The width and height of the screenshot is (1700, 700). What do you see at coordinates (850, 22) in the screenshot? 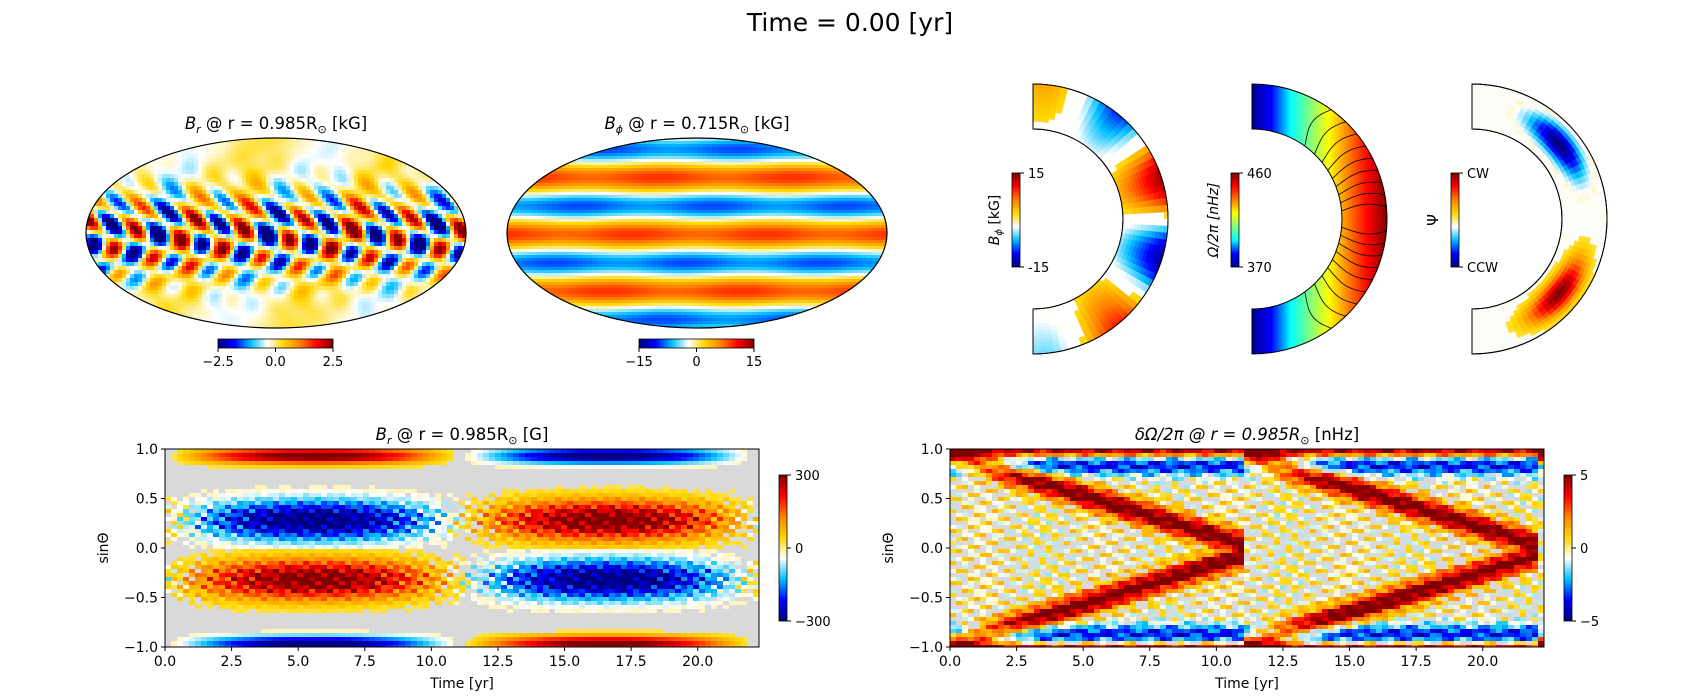
I see `figure-suptitle: Time = 0.00 [yr]` at bounding box center [850, 22].